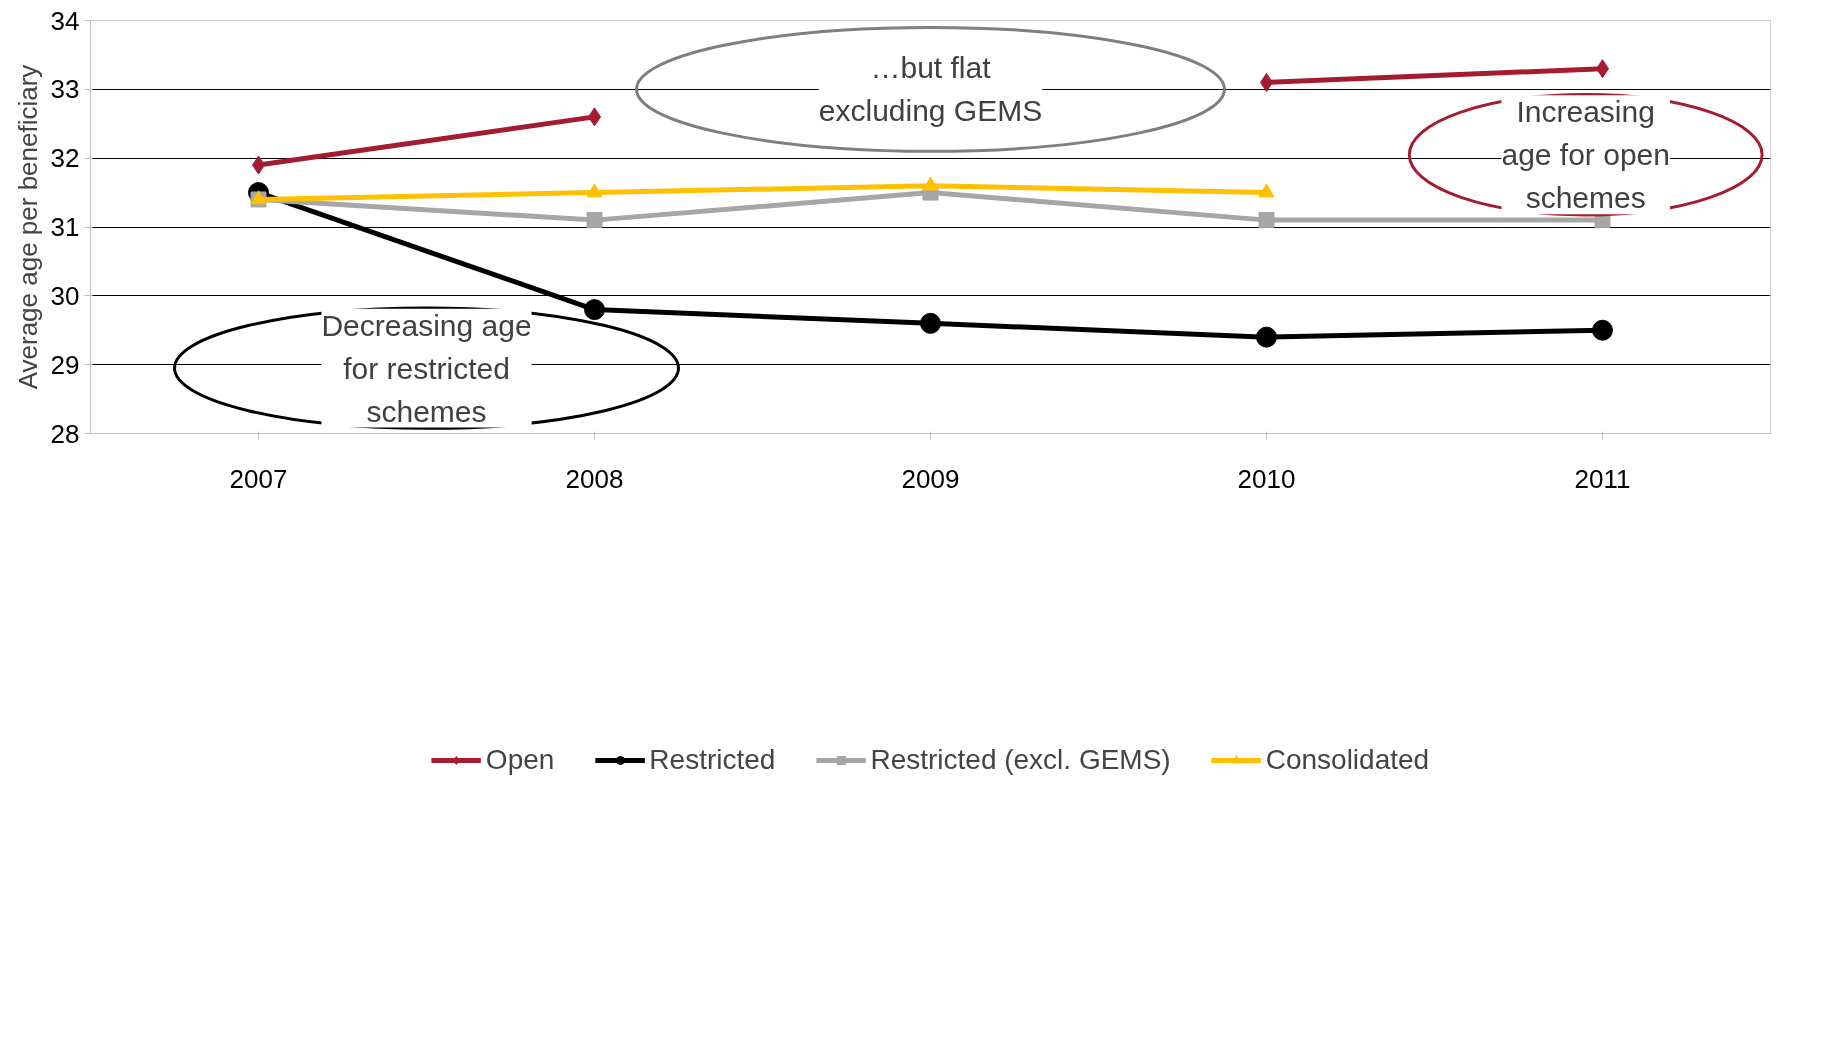  I want to click on legend-label: Restricted, so click(712, 760).